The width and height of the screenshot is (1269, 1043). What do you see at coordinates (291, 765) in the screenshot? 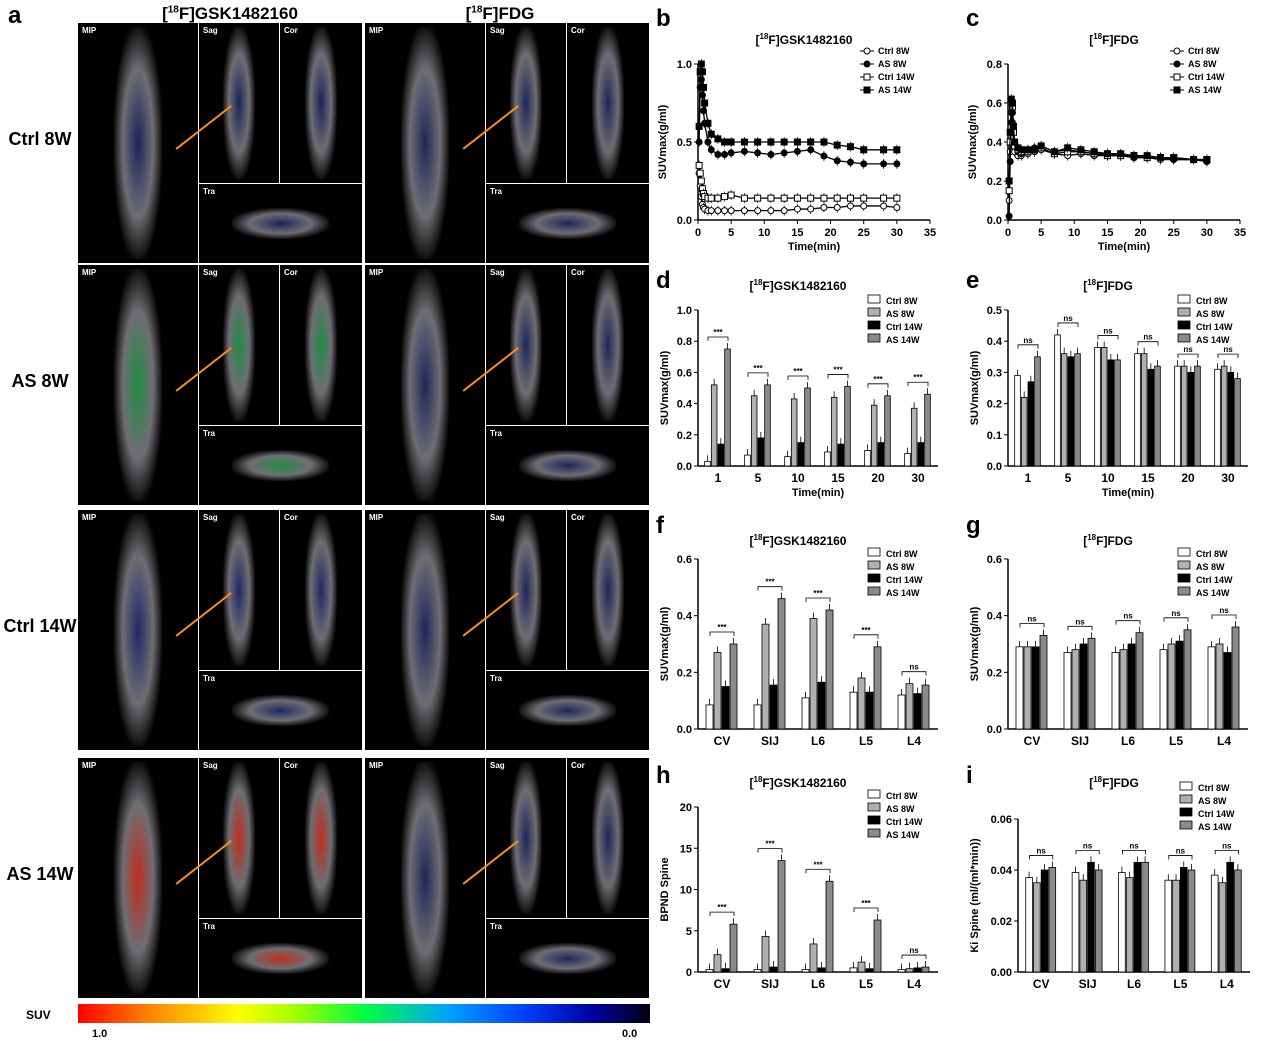
I see `tile-label: Cor` at bounding box center [291, 765].